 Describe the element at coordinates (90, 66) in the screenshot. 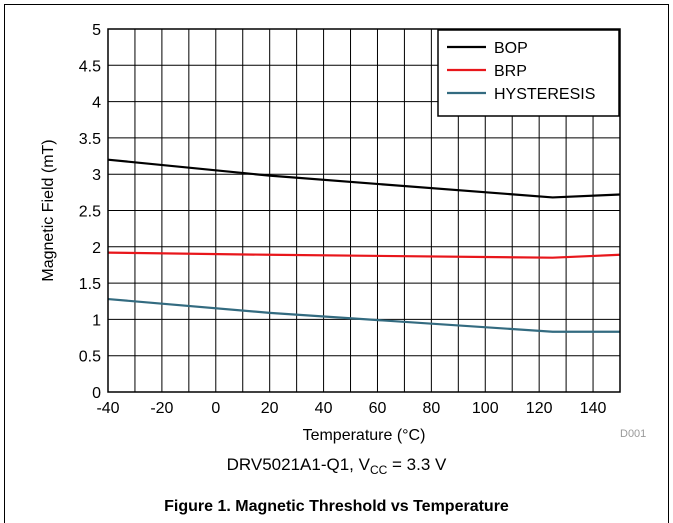

I see `y-tick-label: 4.5` at that location.